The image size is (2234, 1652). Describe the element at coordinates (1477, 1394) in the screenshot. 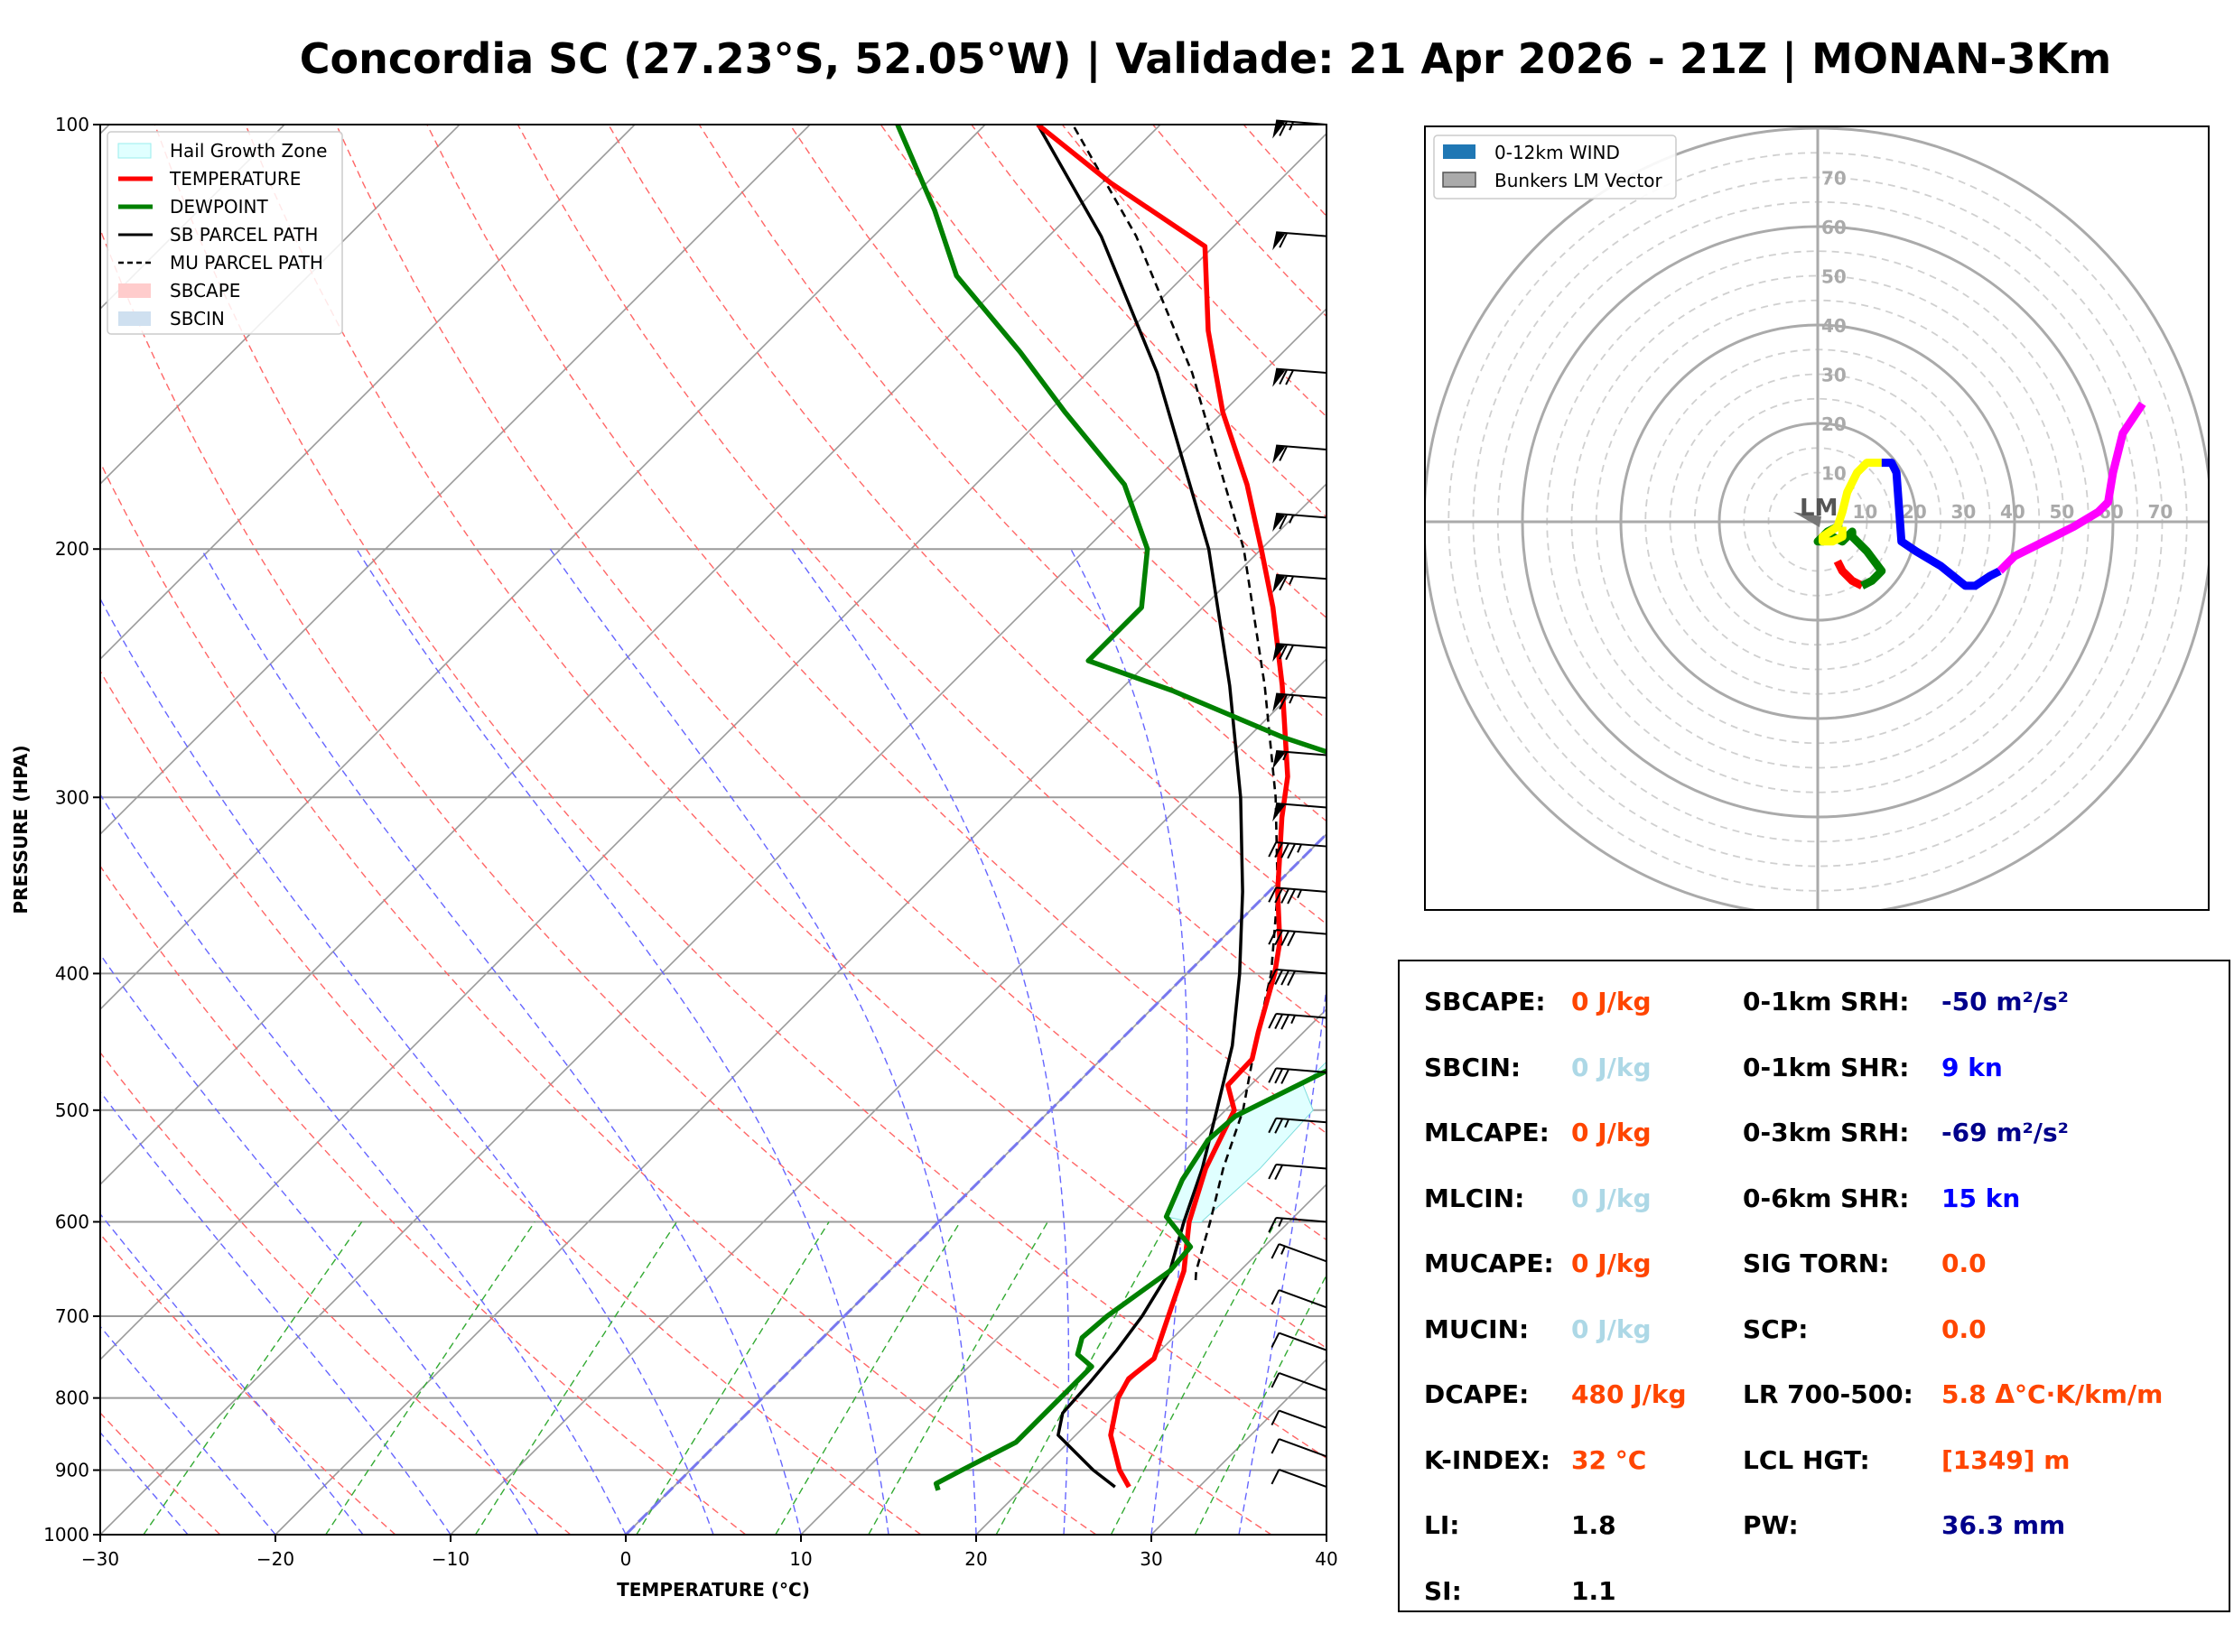

I see `stat-label: DCAPE:` at that location.